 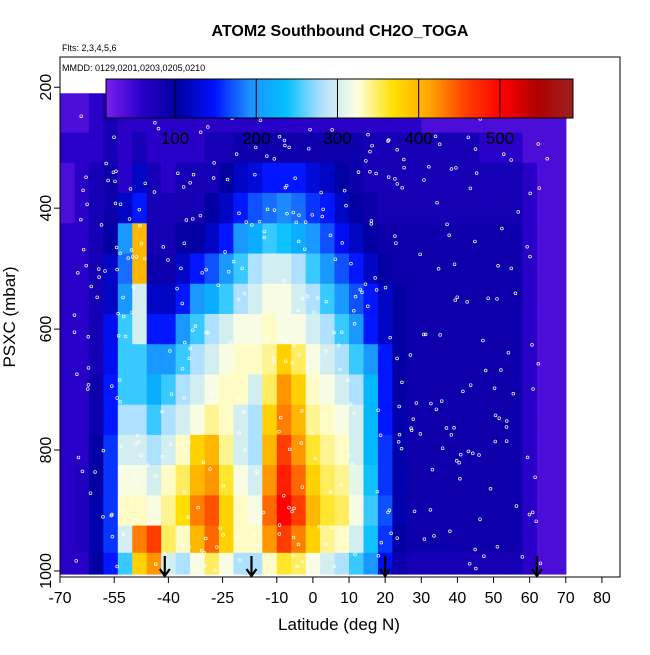 I want to click on x-tick-label: -40, so click(x=168, y=598).